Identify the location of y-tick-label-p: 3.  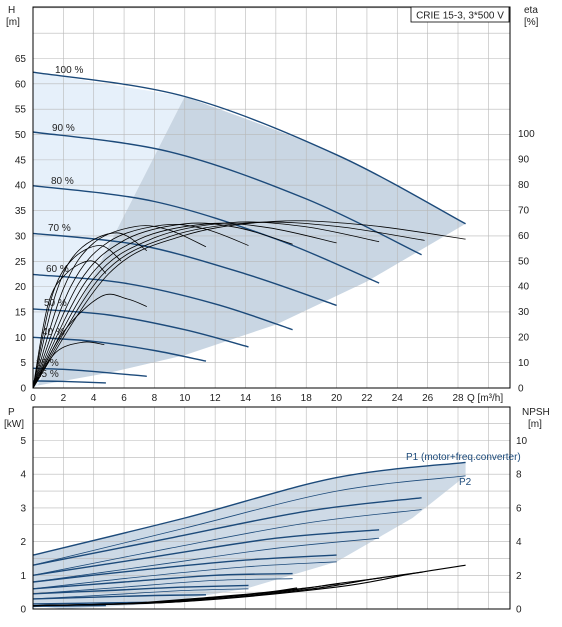
(23, 508).